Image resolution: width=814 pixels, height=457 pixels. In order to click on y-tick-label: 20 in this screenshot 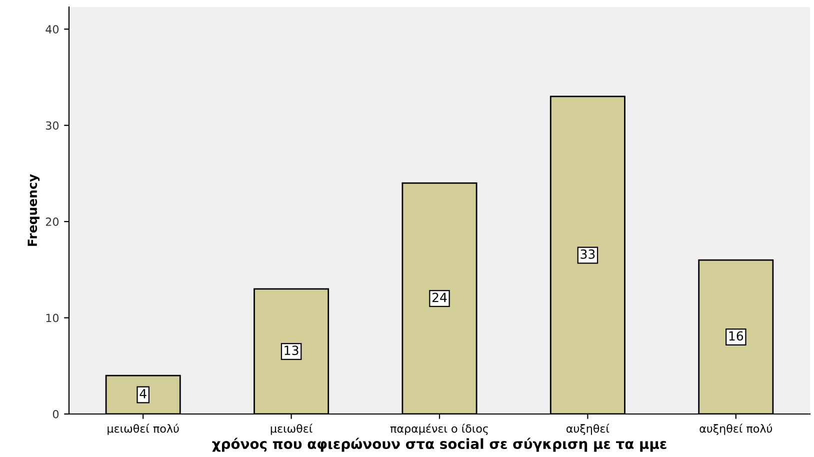, I will do `click(52, 222)`.